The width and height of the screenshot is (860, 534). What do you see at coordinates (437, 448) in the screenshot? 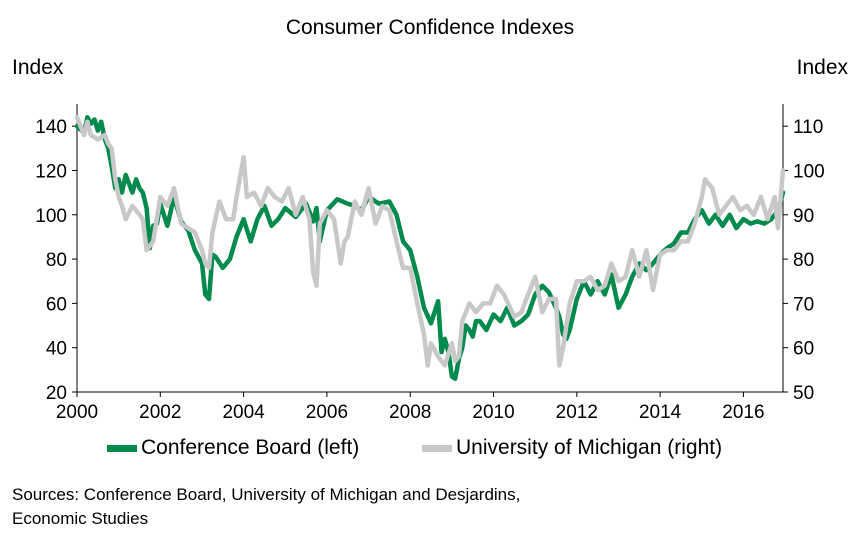
I see `legend-swatch-university-of-michigan` at bounding box center [437, 448].